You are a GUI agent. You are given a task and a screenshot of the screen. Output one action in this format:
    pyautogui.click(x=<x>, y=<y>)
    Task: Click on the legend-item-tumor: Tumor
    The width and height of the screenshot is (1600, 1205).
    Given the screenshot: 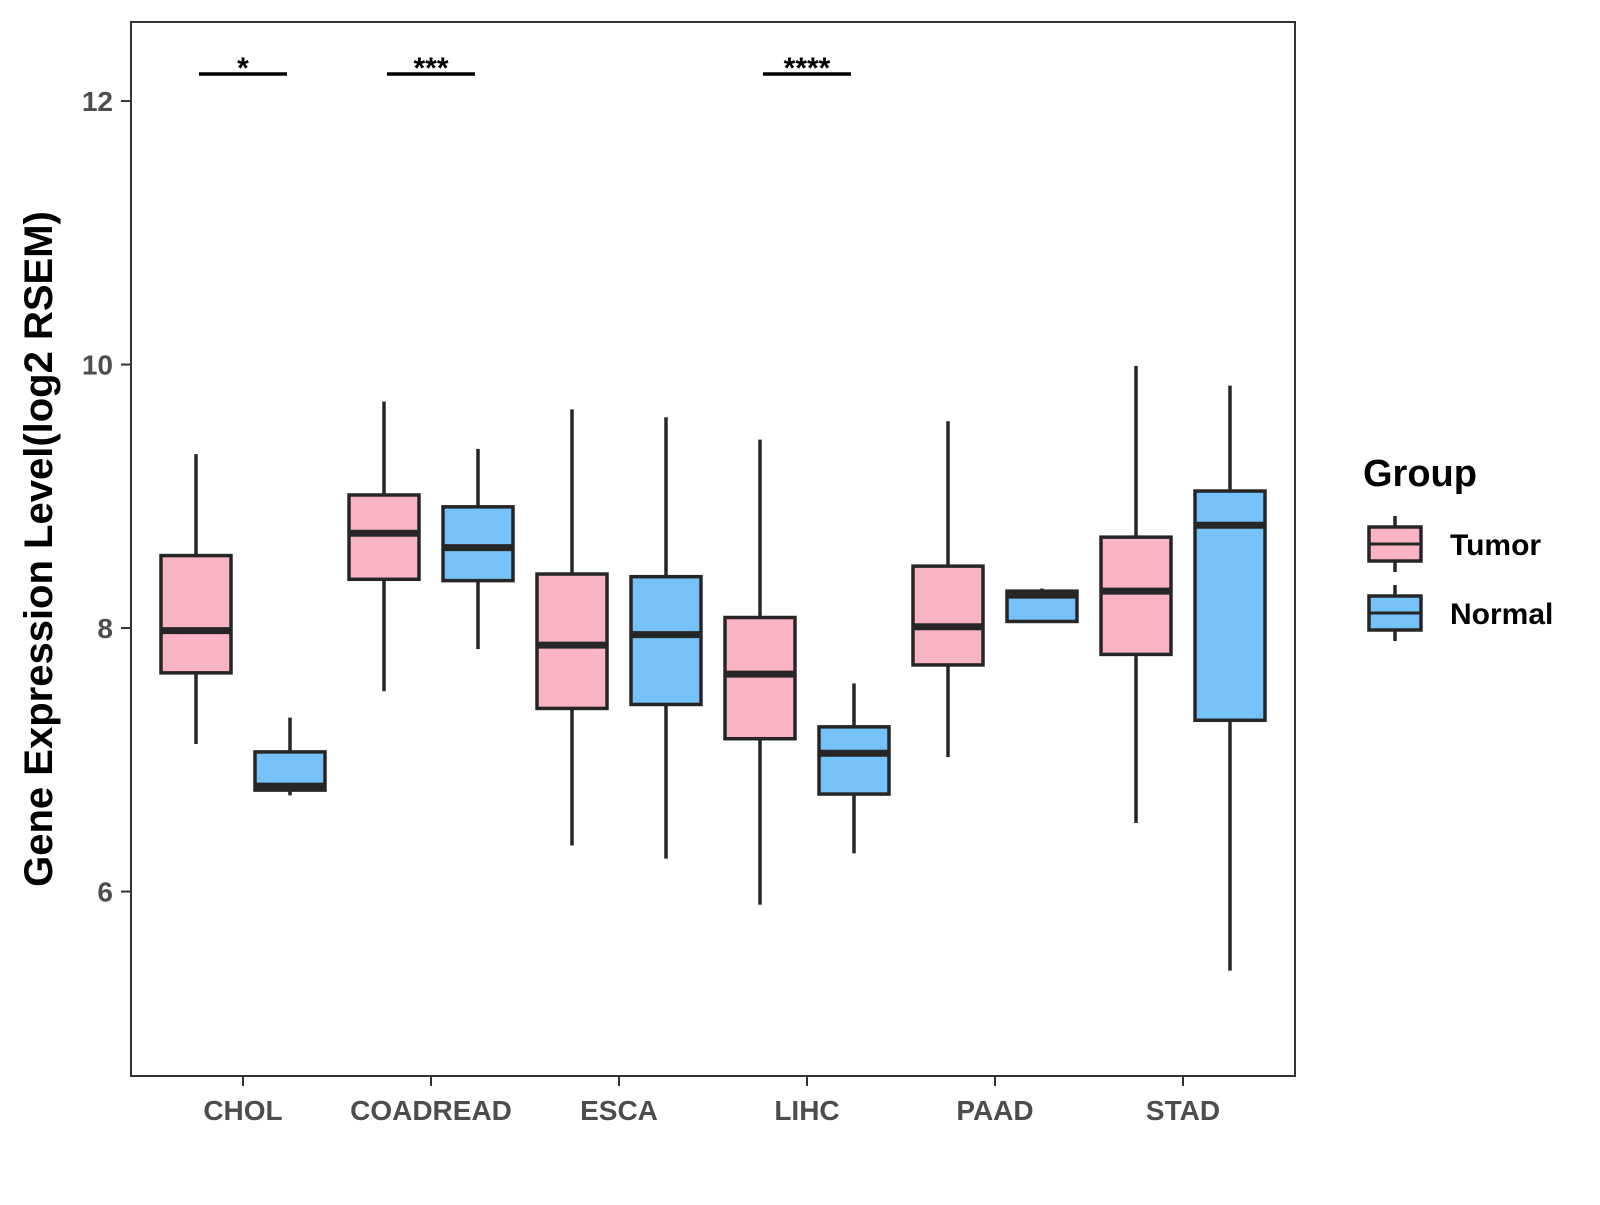 What is the action you would take?
    pyautogui.click(x=1454, y=544)
    